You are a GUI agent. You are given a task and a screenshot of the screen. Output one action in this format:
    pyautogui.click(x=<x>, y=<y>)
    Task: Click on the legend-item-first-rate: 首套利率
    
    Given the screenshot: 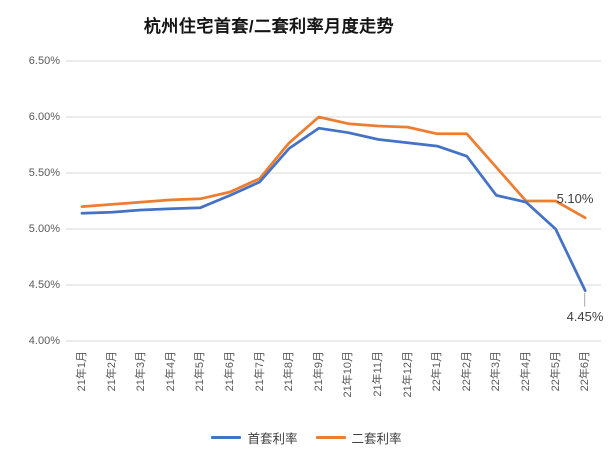 What is the action you would take?
    pyautogui.click(x=254, y=437)
    